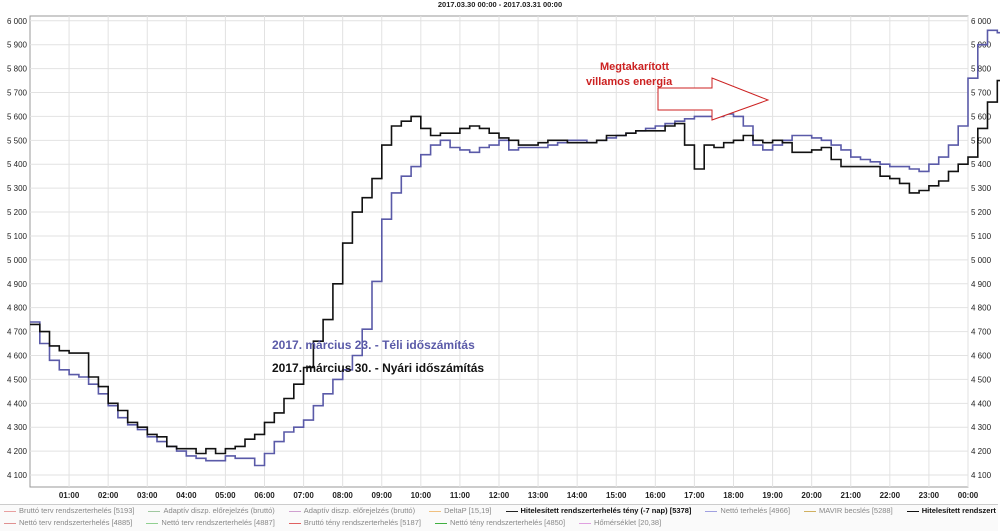 The width and height of the screenshot is (1000, 532). What do you see at coordinates (17, 379) in the screenshot?
I see `y-tick-label-left: 4 500` at bounding box center [17, 379].